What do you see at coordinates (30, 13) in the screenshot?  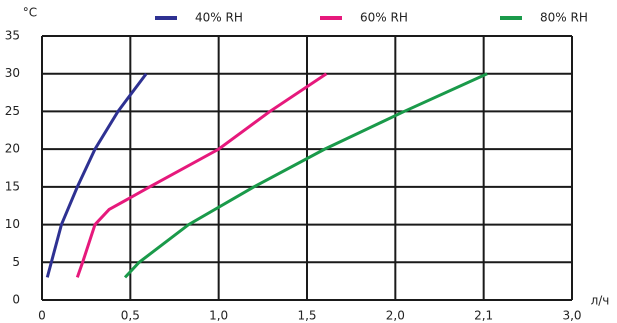 I see `y-axis-label: °C` at bounding box center [30, 13].